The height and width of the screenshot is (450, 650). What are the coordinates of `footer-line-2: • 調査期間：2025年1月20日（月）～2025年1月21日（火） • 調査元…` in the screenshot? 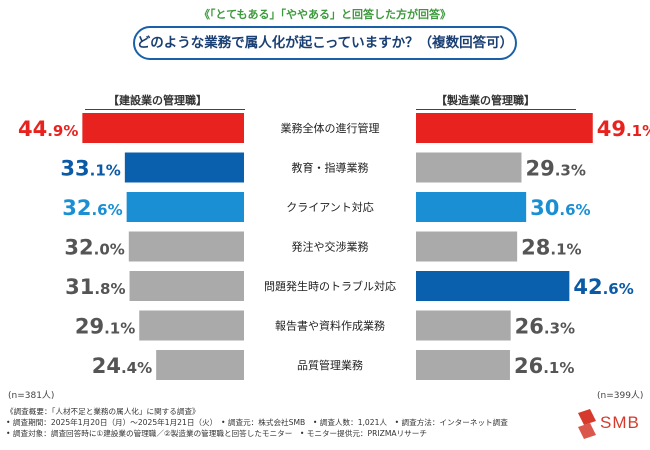 It's located at (257, 422).